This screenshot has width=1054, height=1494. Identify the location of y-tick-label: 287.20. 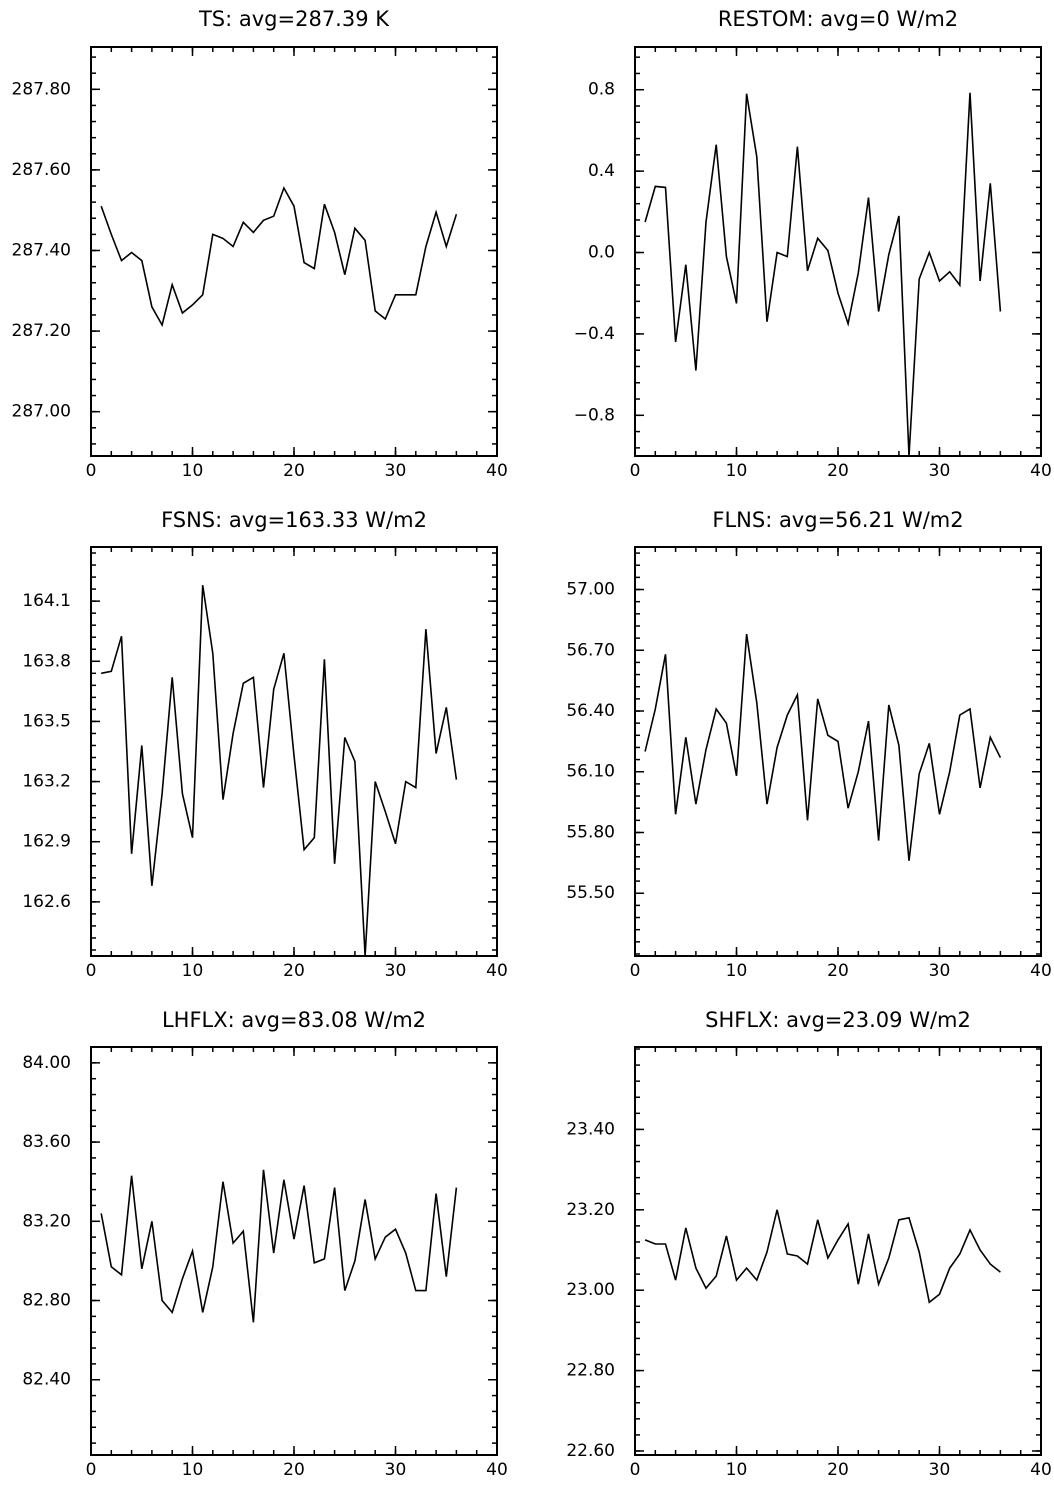
(41, 331).